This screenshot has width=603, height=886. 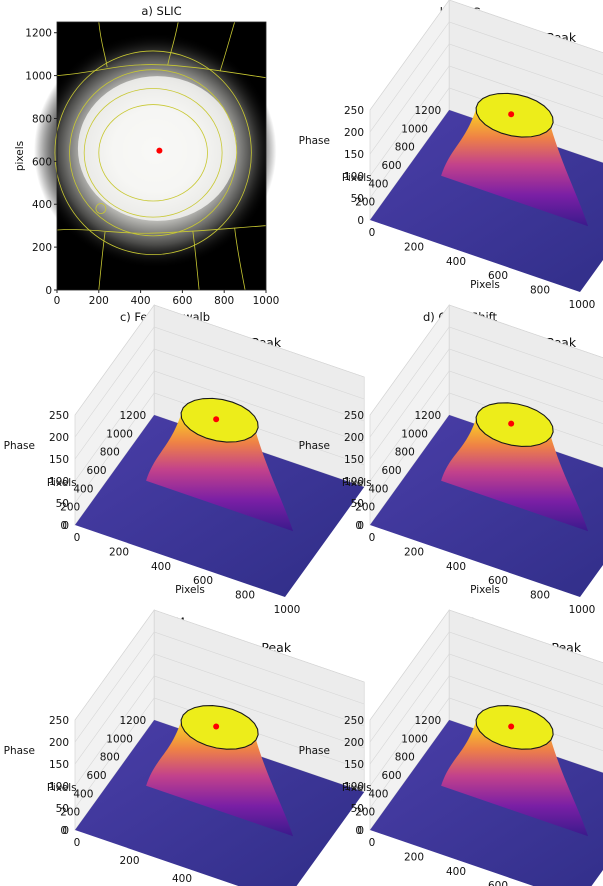 I want to click on surface-peak-body, so click(x=220, y=775).